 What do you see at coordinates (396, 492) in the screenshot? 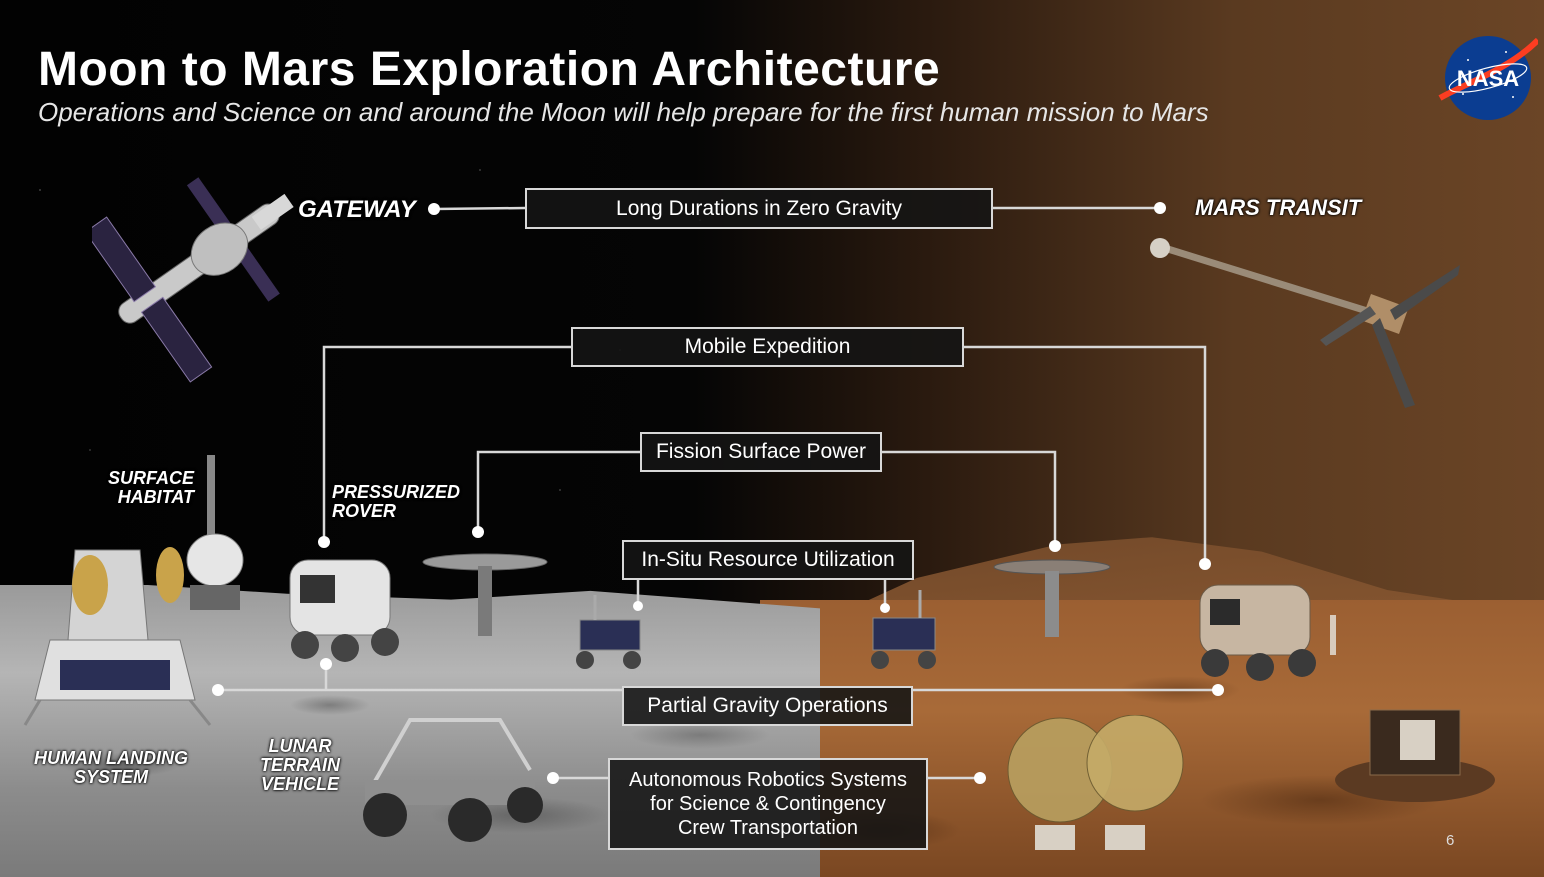
I see `pressurized-rover-line-1: PRESSURIZED` at bounding box center [396, 492].